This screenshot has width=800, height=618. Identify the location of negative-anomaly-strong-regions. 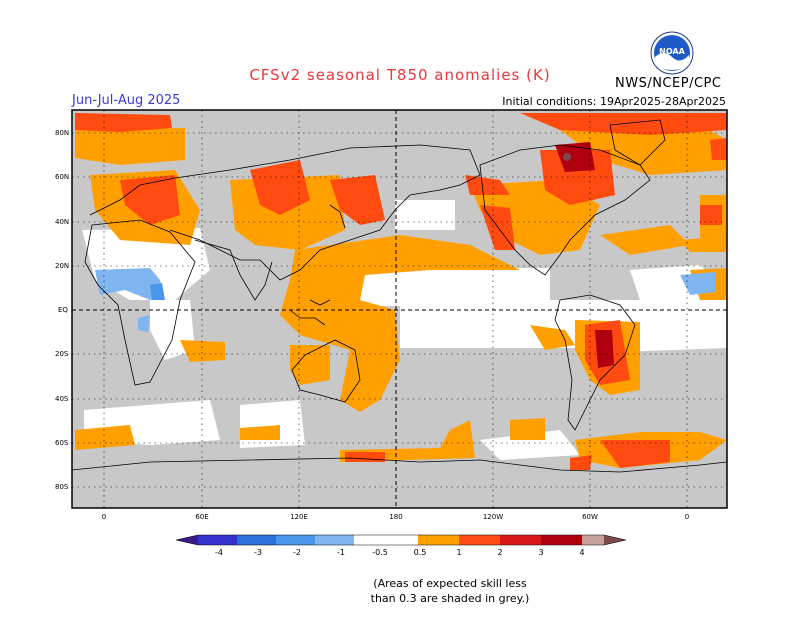
(157, 291).